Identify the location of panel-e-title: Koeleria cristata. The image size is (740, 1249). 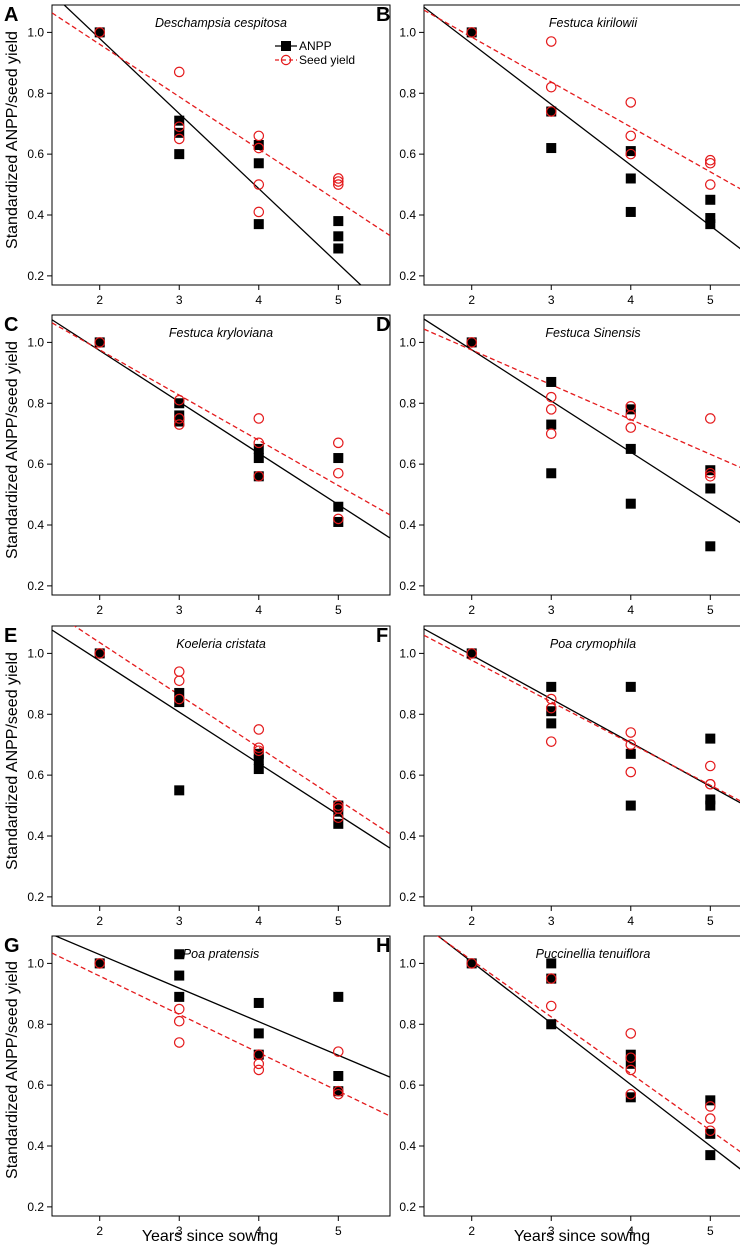
(221, 644).